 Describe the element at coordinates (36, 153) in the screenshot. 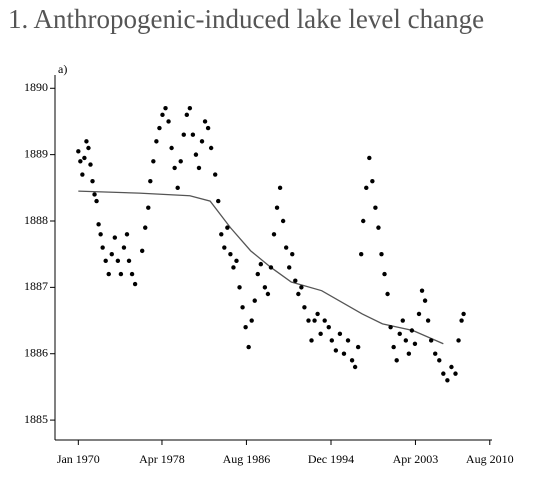

I see `y-tick-label: 1889` at that location.